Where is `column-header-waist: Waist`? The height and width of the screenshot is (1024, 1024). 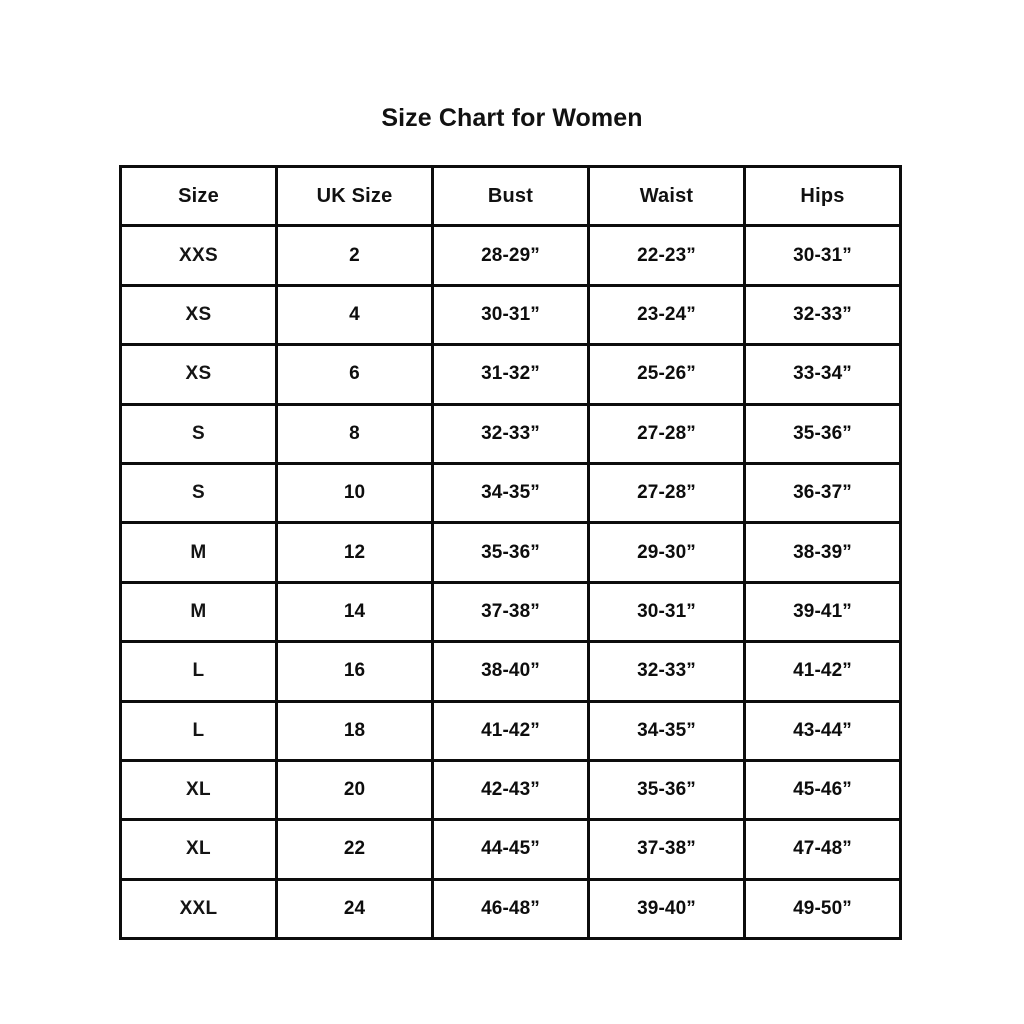
column-header-waist: Waist is located at coordinates (667, 197).